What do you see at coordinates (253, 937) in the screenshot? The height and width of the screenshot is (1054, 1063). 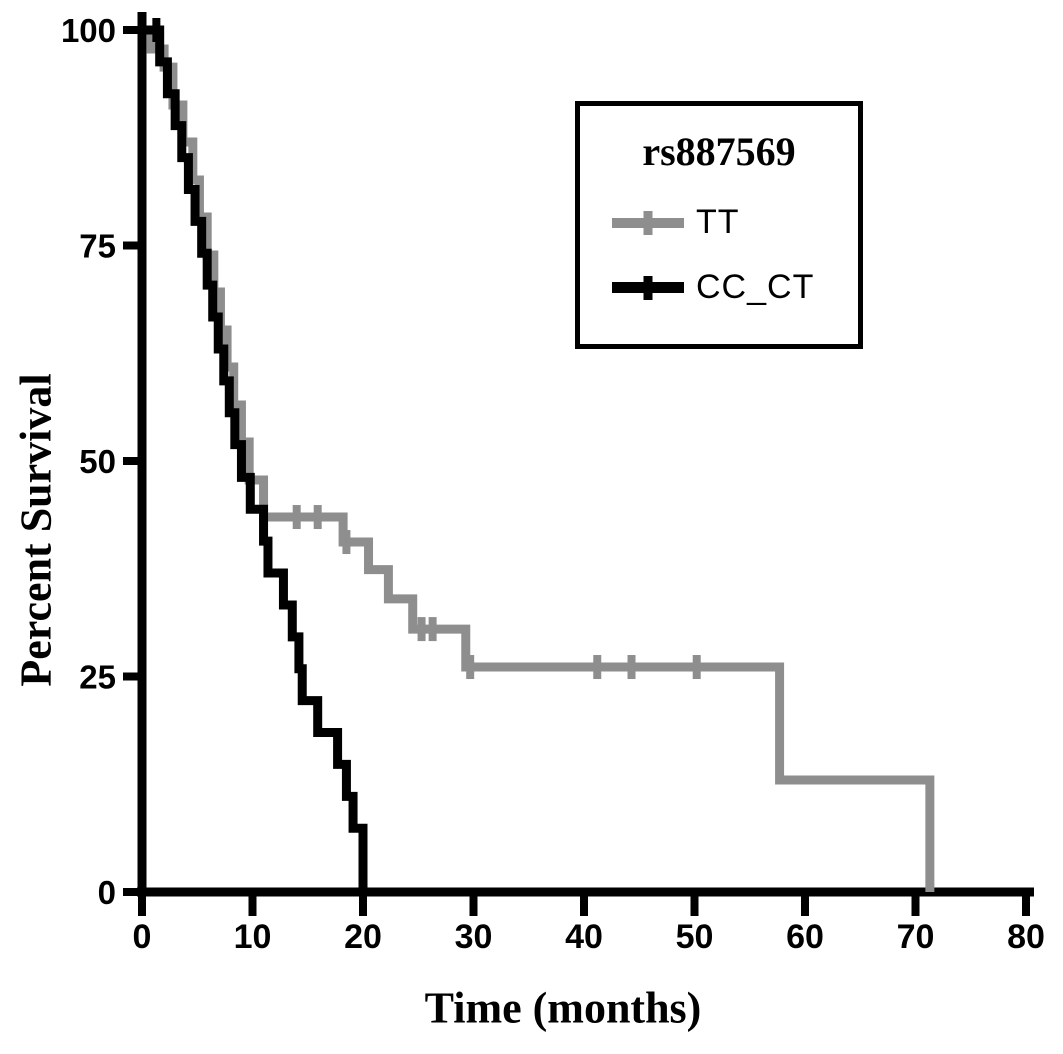 I see `x-tick-label-10: 10` at bounding box center [253, 937].